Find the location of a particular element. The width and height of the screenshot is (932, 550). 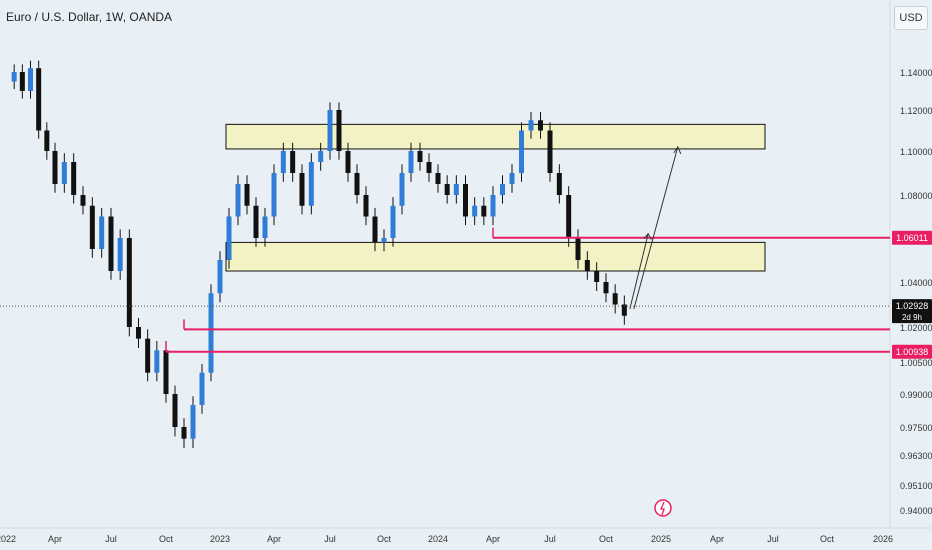

price-tag-label: 1.02928 is located at coordinates (912, 306).